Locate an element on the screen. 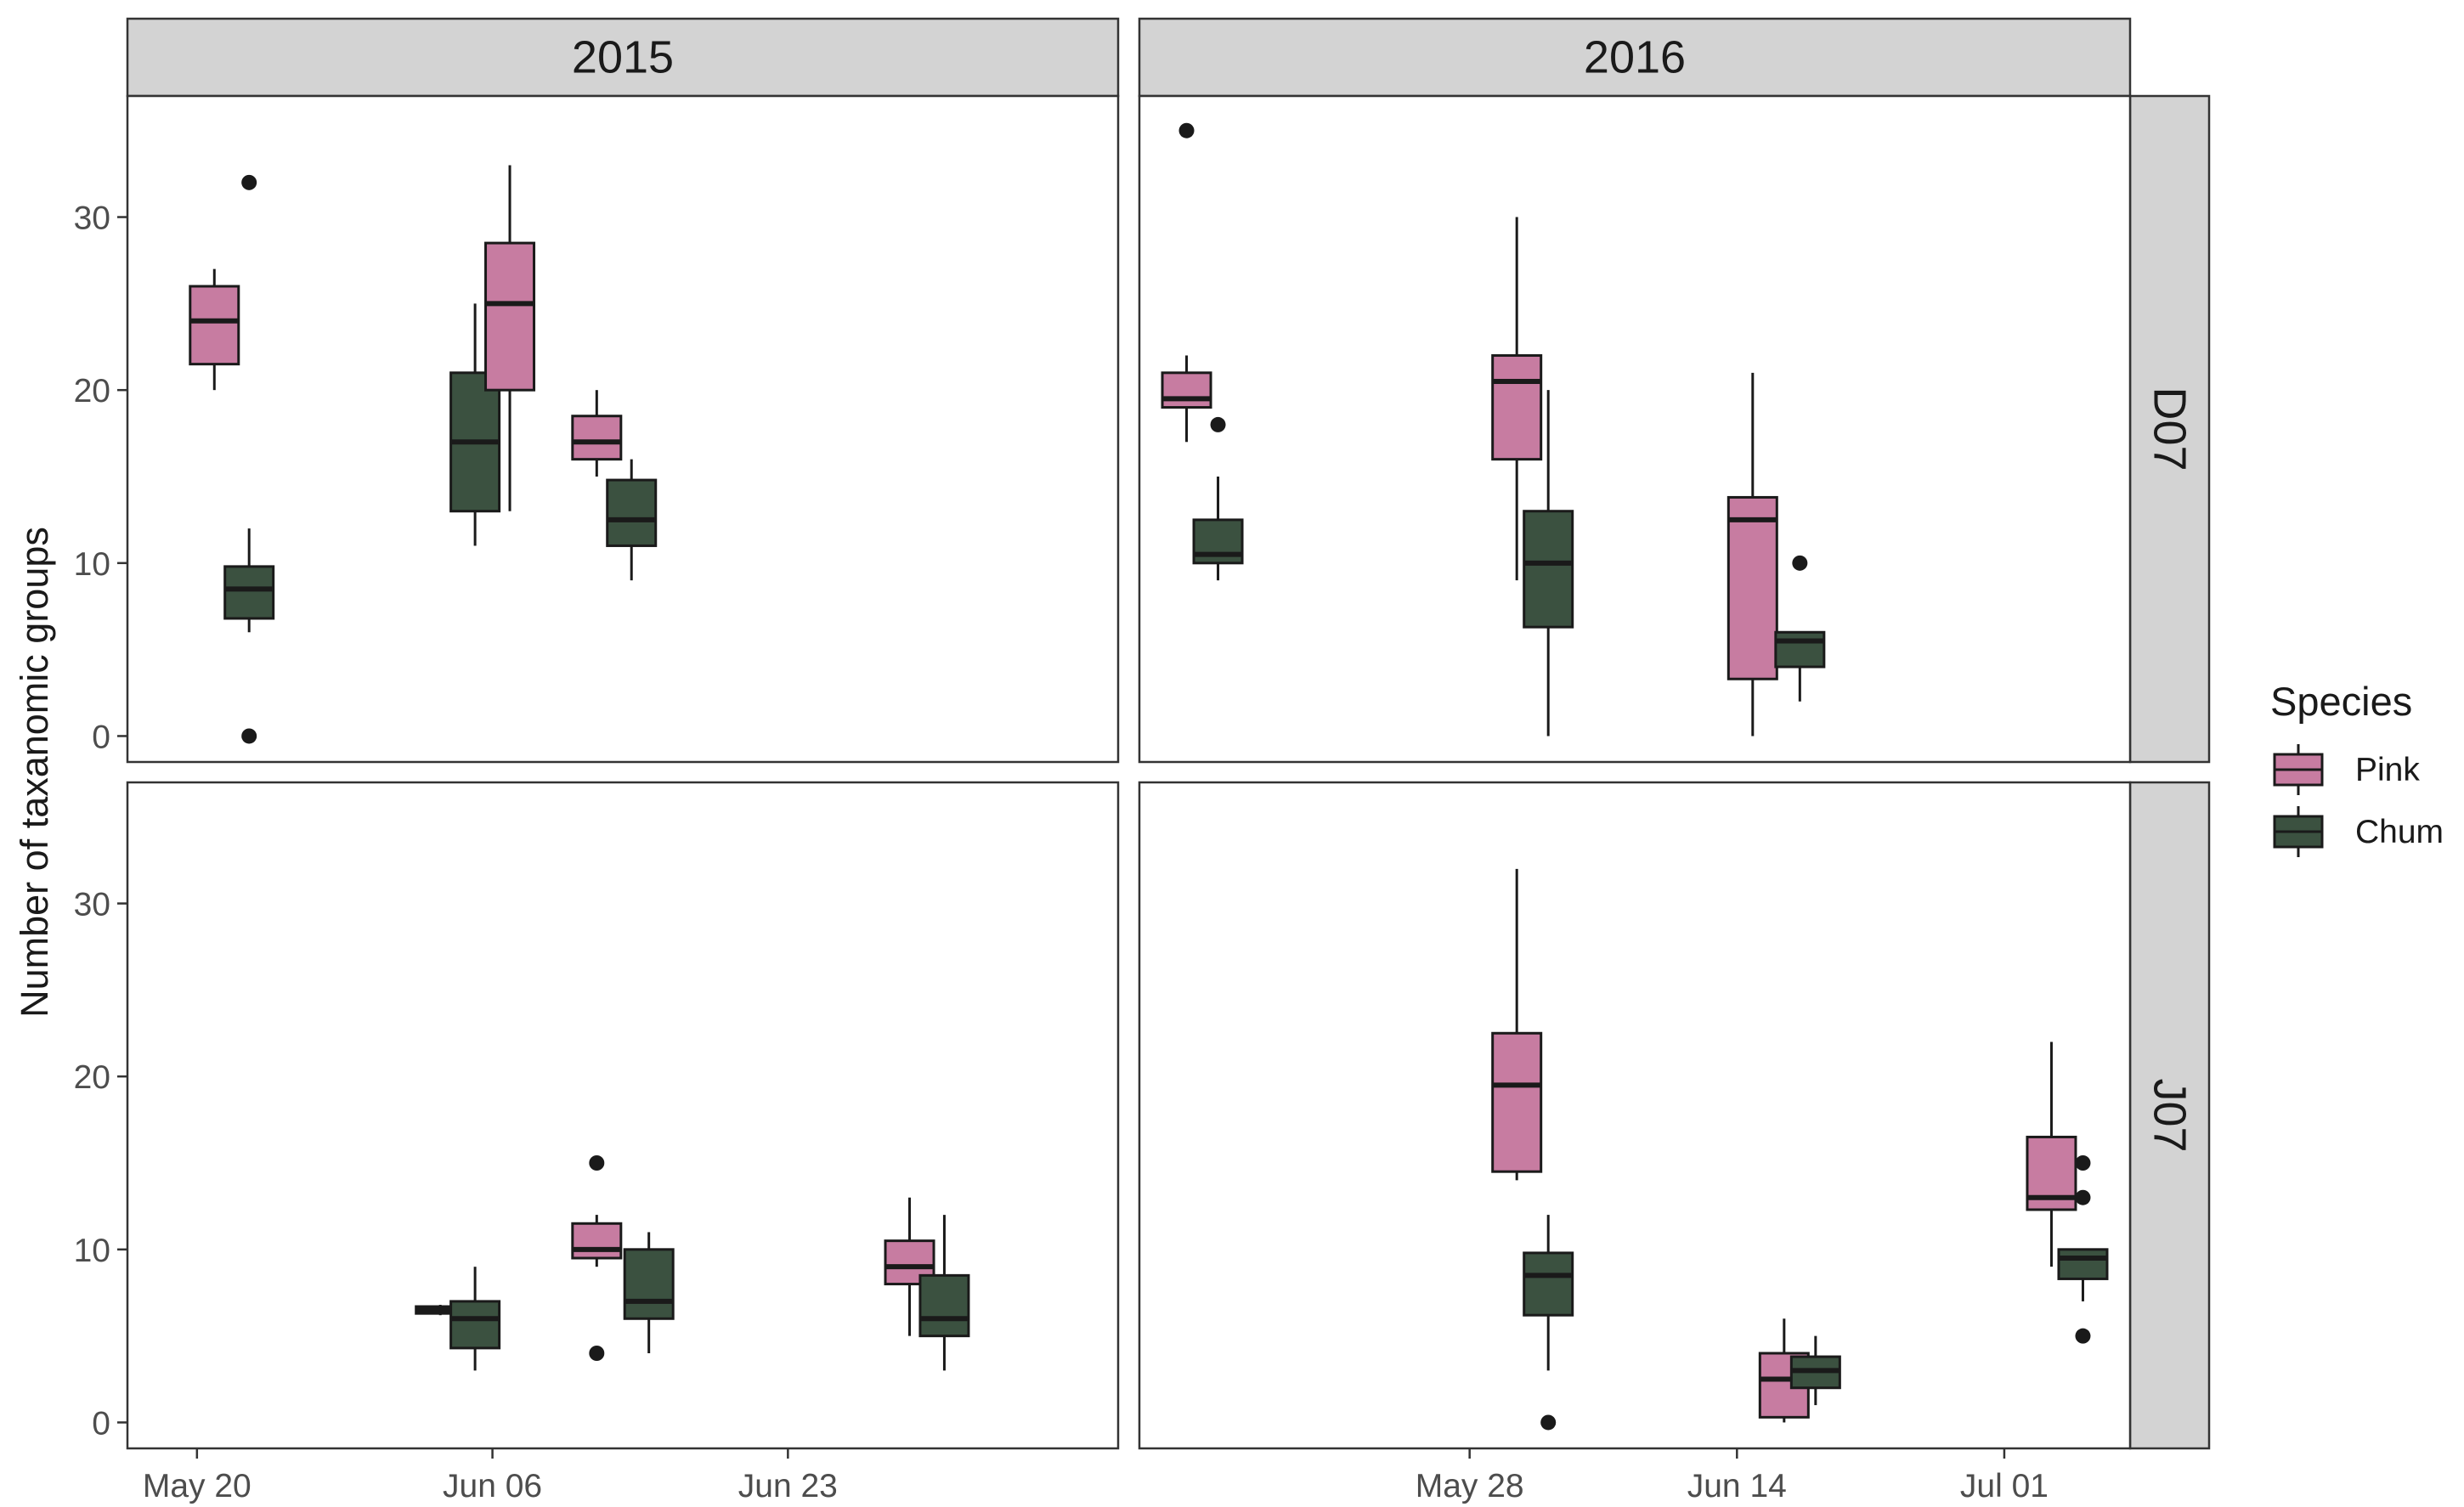 The image size is (2464, 1507). panel-2015-D07-box-pink-2015-05-21-iqr-box is located at coordinates (214, 325).